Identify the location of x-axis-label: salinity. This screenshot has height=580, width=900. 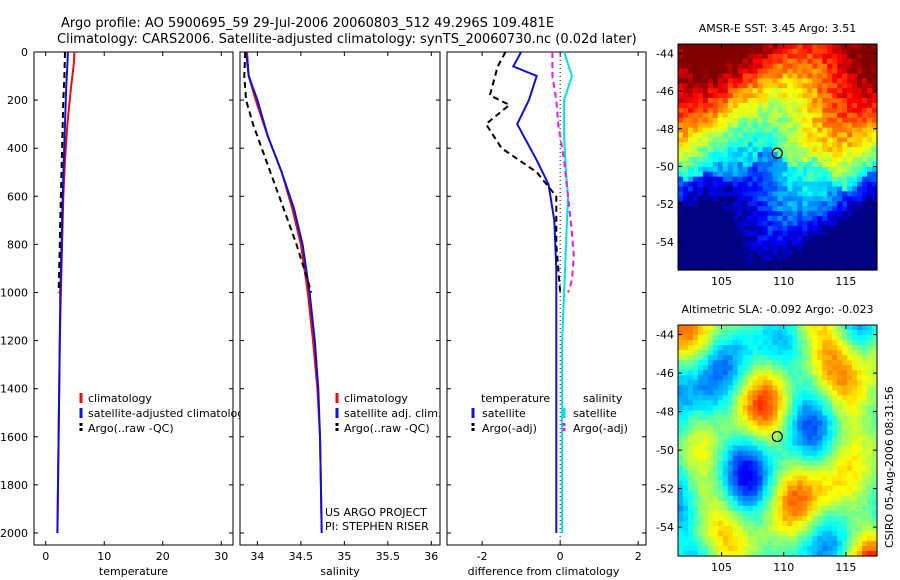
(340, 571).